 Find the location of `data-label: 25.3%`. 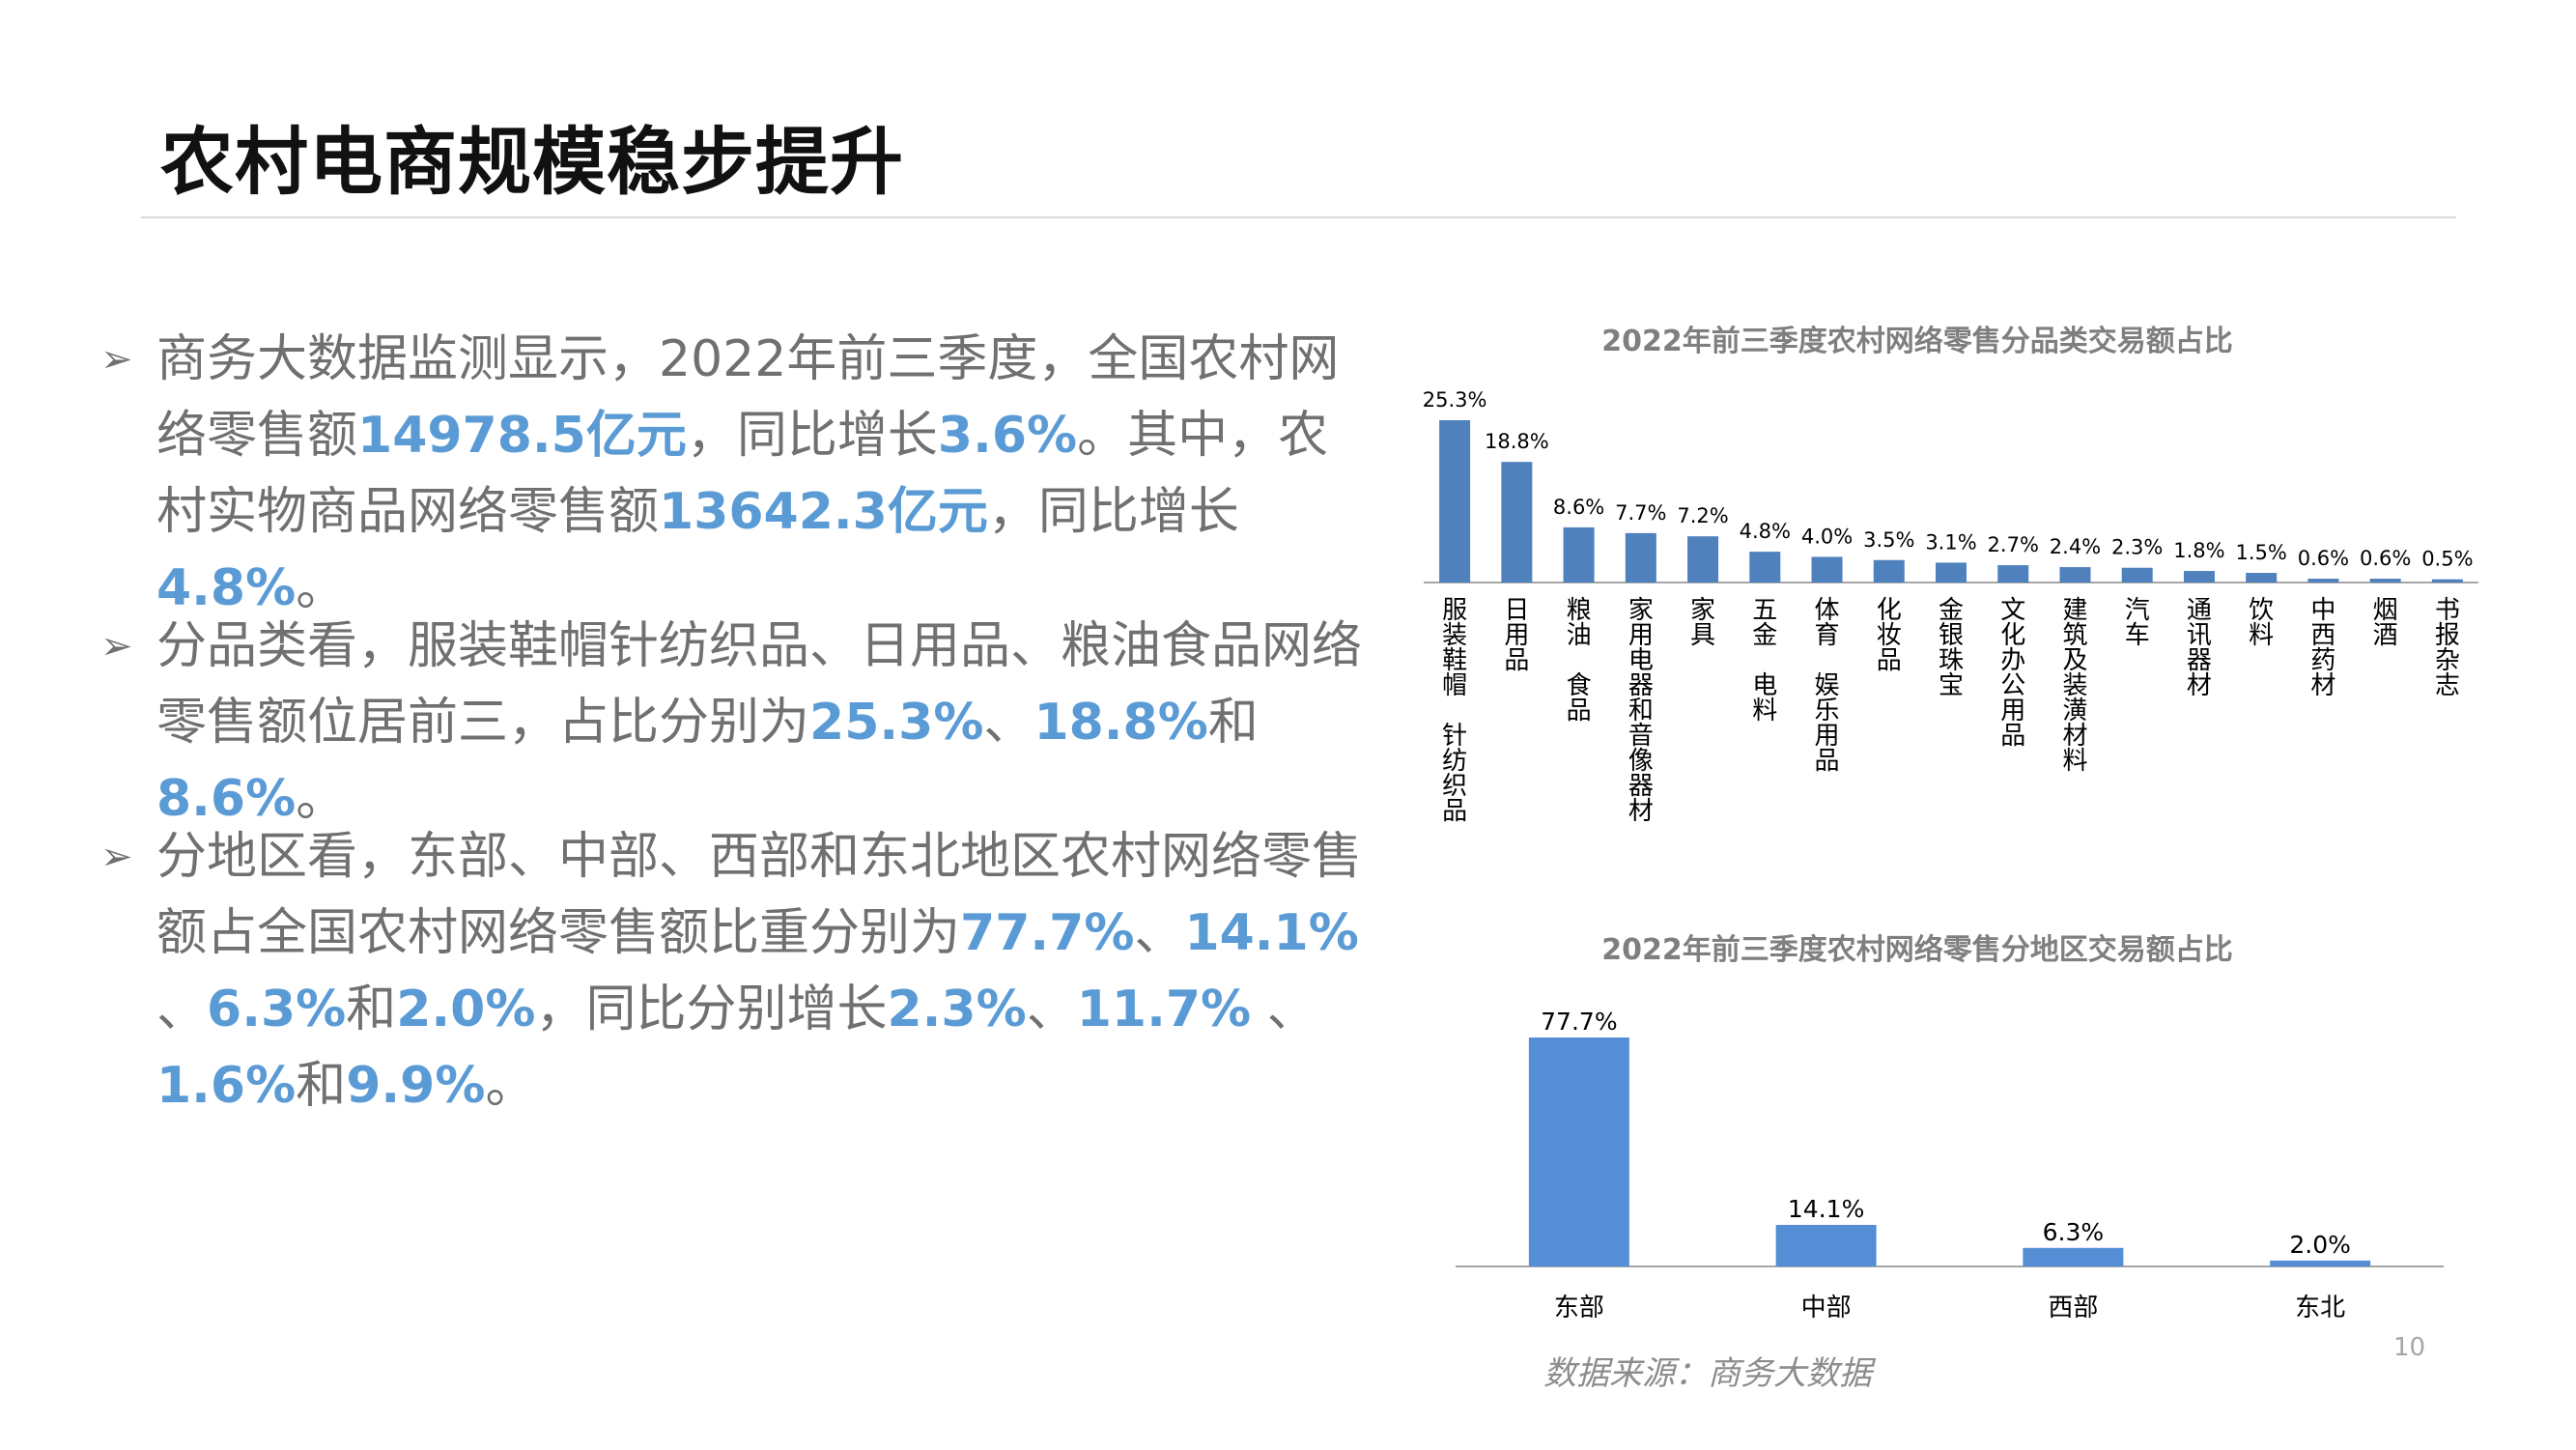

data-label: 25.3% is located at coordinates (1455, 400).